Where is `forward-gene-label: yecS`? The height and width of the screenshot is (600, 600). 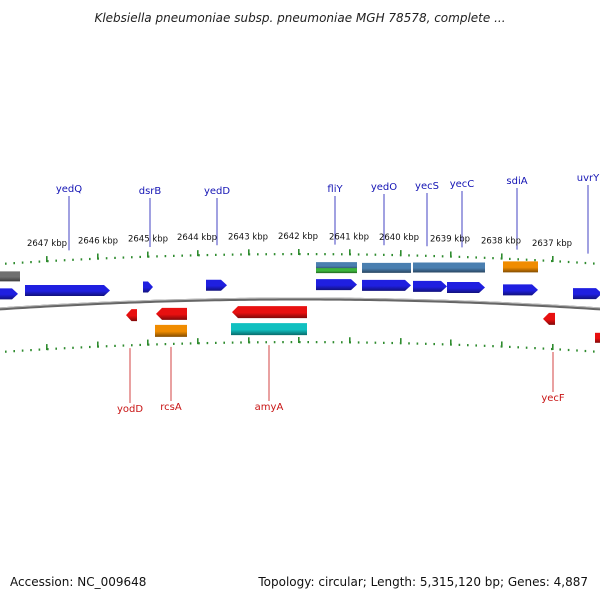 forward-gene-label: yecS is located at coordinates (427, 186).